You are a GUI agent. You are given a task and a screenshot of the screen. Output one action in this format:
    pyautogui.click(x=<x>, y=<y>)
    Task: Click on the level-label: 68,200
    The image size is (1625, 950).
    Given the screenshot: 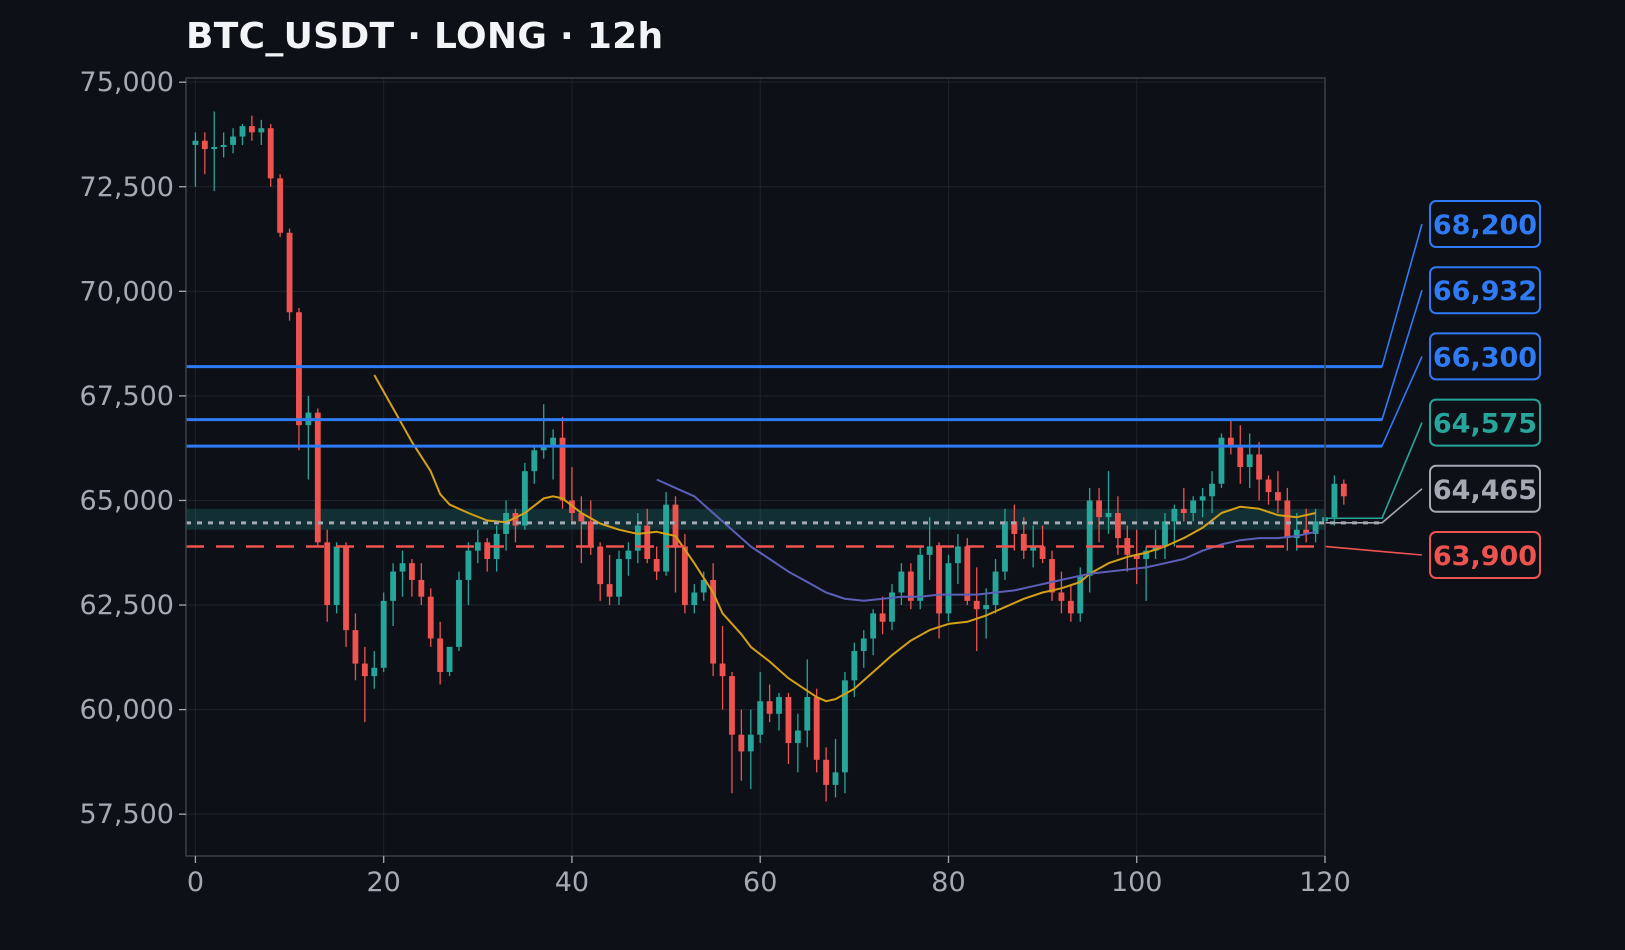 What is the action you would take?
    pyautogui.click(x=1485, y=225)
    